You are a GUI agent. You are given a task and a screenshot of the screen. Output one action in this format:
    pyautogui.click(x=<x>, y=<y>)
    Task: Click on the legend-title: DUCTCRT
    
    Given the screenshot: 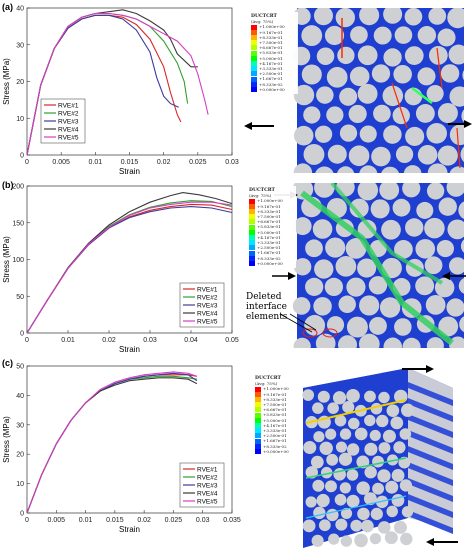 What is the action you would take?
    pyautogui.click(x=262, y=190)
    